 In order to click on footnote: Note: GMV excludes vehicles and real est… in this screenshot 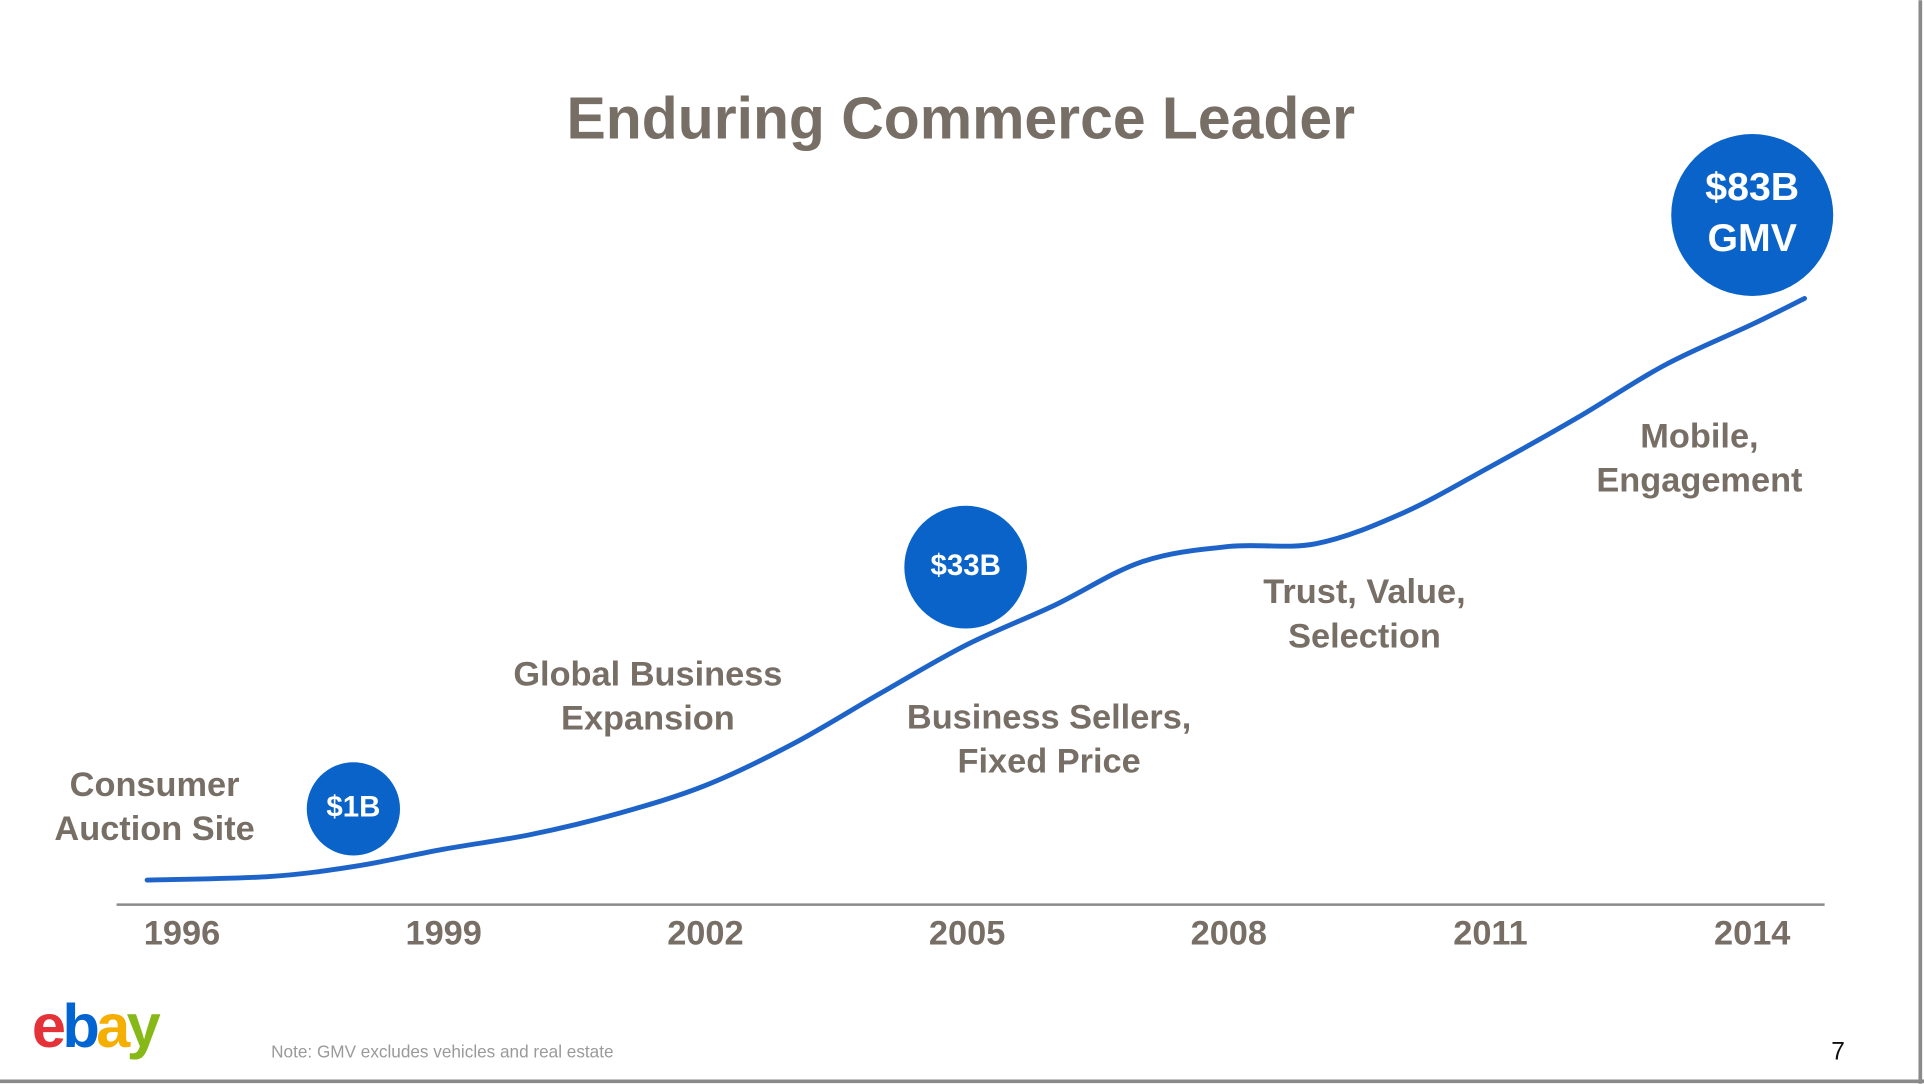, I will do `click(442, 1052)`.